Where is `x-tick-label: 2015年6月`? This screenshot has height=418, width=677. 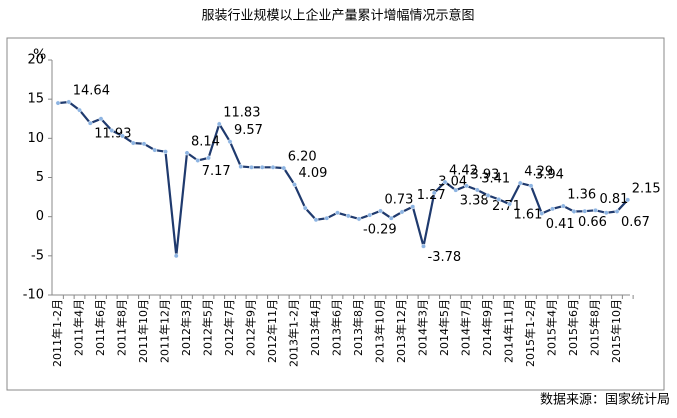 x-tick-label: 2015年6月 is located at coordinates (573, 327).